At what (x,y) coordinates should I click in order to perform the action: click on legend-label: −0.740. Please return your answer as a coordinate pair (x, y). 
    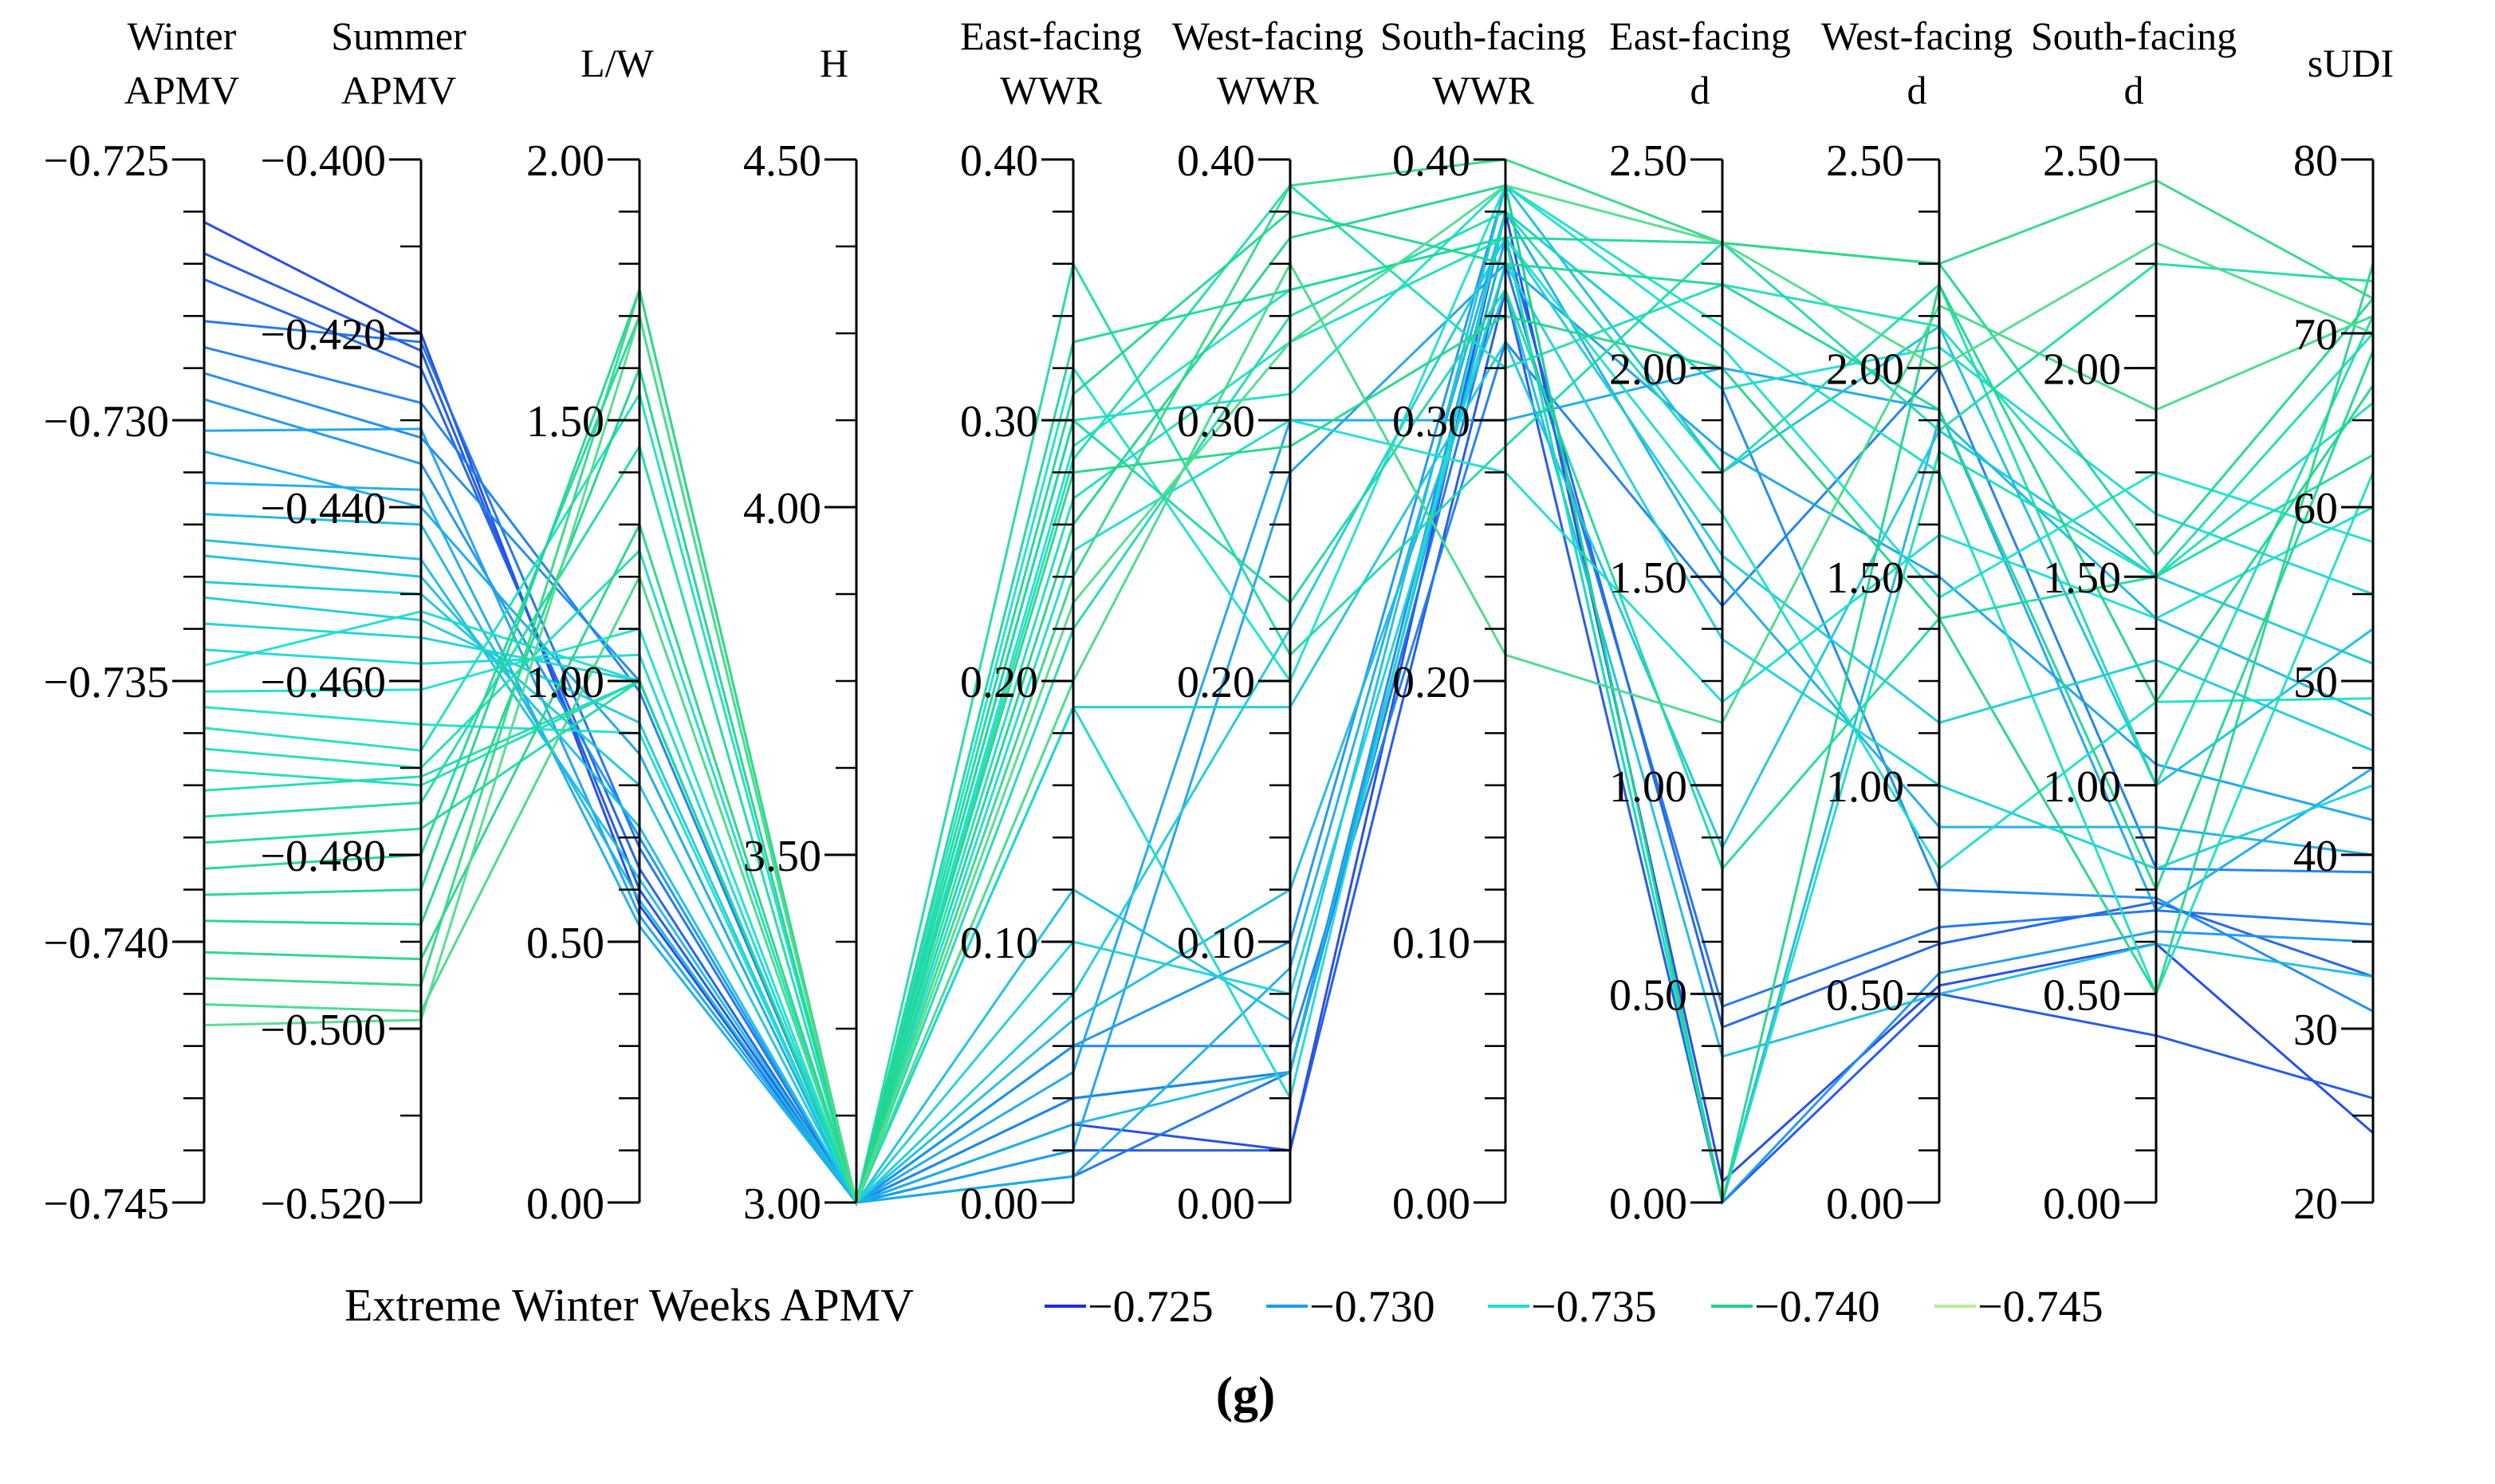
    Looking at the image, I should click on (1817, 1307).